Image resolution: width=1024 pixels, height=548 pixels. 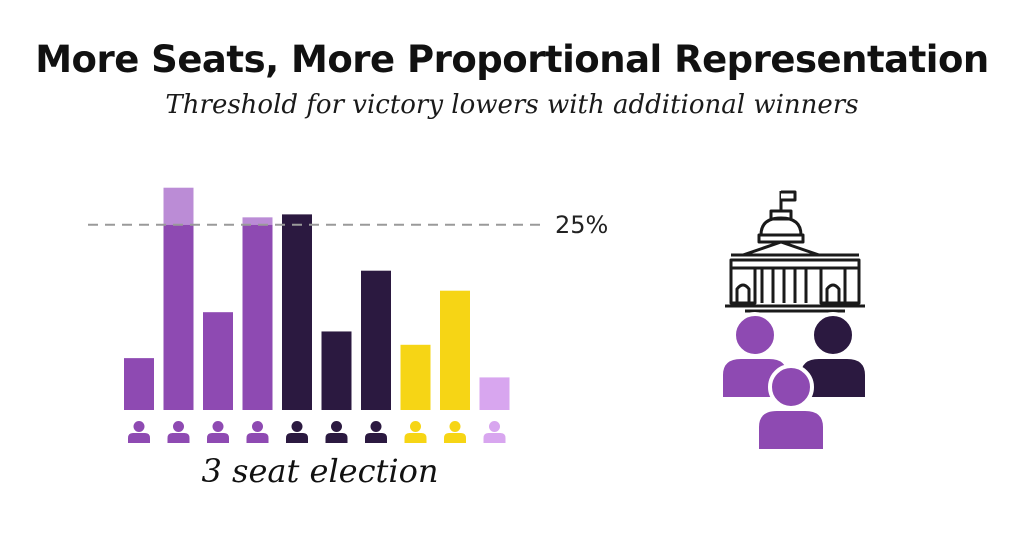 What do you see at coordinates (791, 408) in the screenshot?
I see `winner-person-icon` at bounding box center [791, 408].